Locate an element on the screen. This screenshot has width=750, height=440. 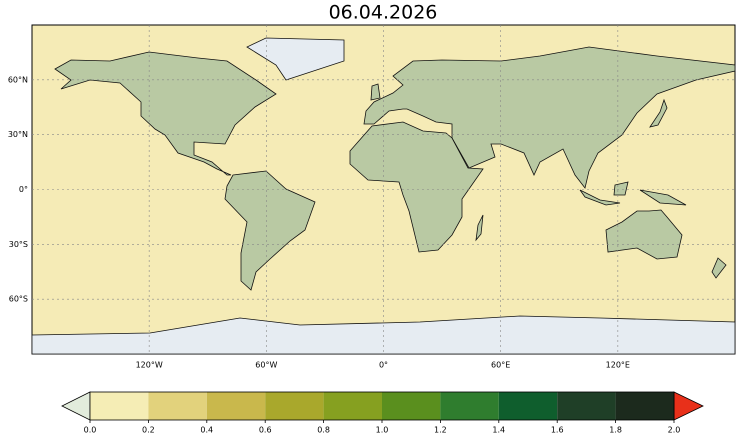
lat-label: 30°S is located at coordinates (18, 244).